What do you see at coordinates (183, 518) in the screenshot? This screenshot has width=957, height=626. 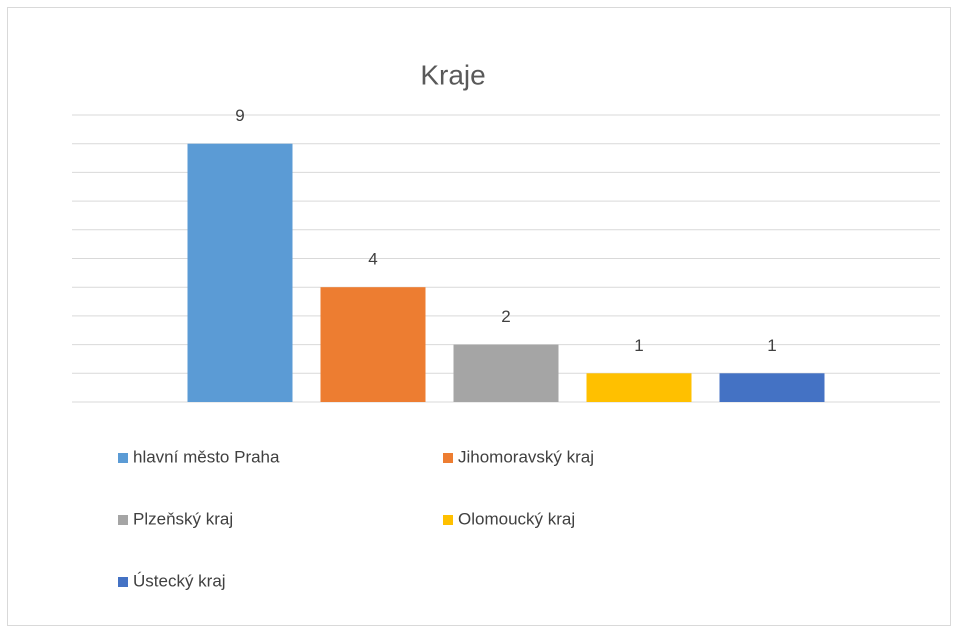 I see `legend-label: Plzeňský kraj` at bounding box center [183, 518].